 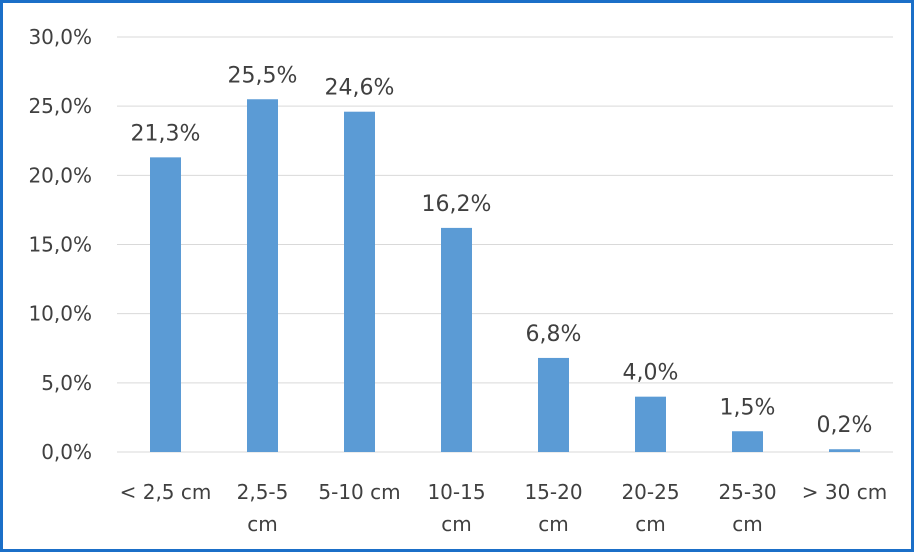 I want to click on x-category-label: 25-30, so click(x=747, y=492).